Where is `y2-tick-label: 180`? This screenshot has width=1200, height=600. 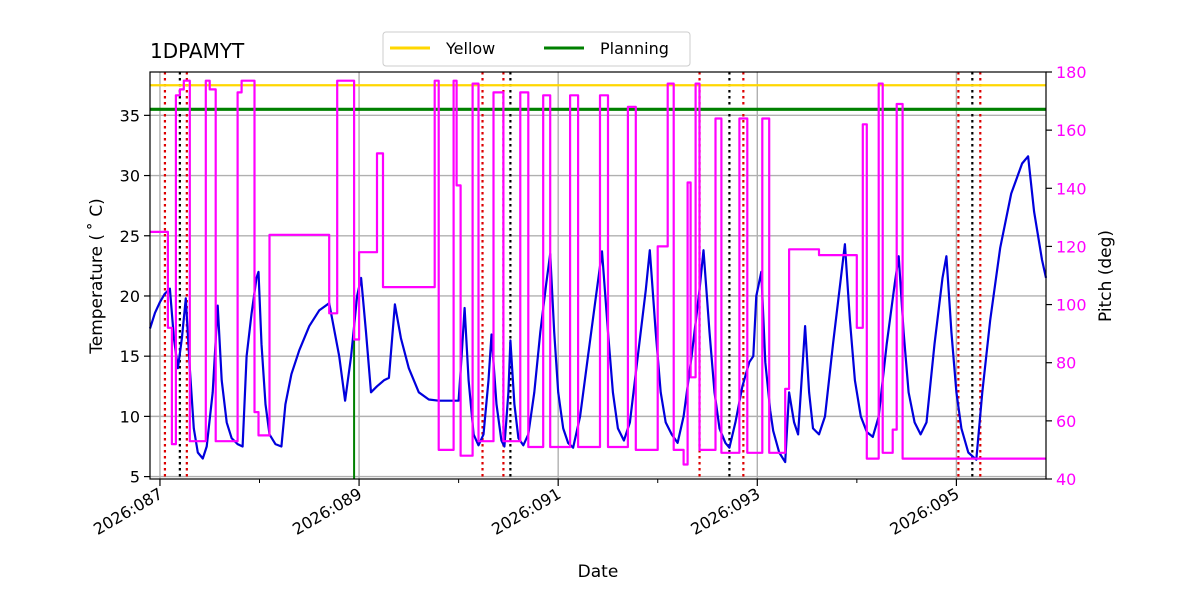
y2-tick-label: 180 is located at coordinates (1071, 72).